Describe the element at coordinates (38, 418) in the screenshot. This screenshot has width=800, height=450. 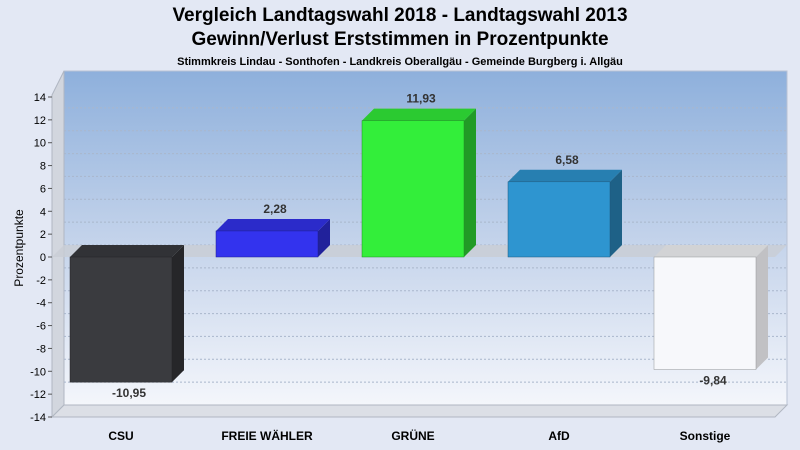
I see `y-tick-label: -14` at that location.